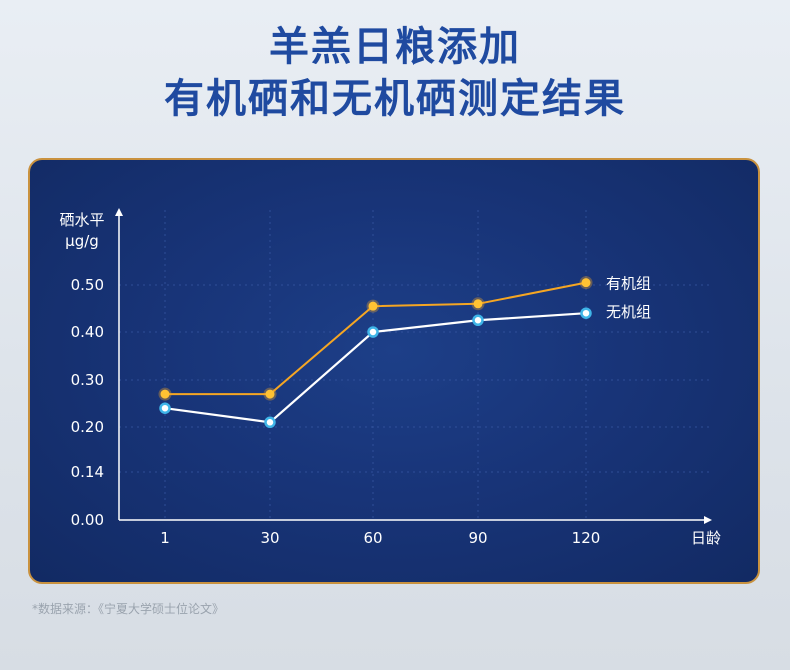  What do you see at coordinates (119, 212) in the screenshot?
I see `y-axis-arrow` at bounding box center [119, 212].